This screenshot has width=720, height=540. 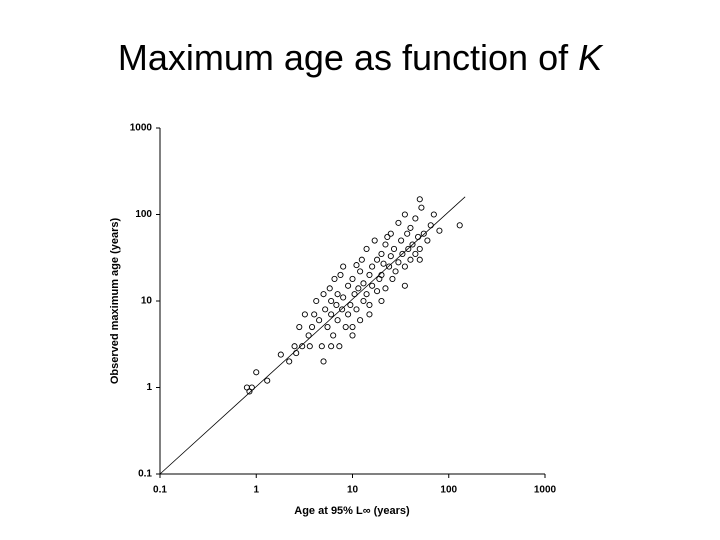 What do you see at coordinates (141, 128) in the screenshot?
I see `y-tick-label: 1000` at bounding box center [141, 128].